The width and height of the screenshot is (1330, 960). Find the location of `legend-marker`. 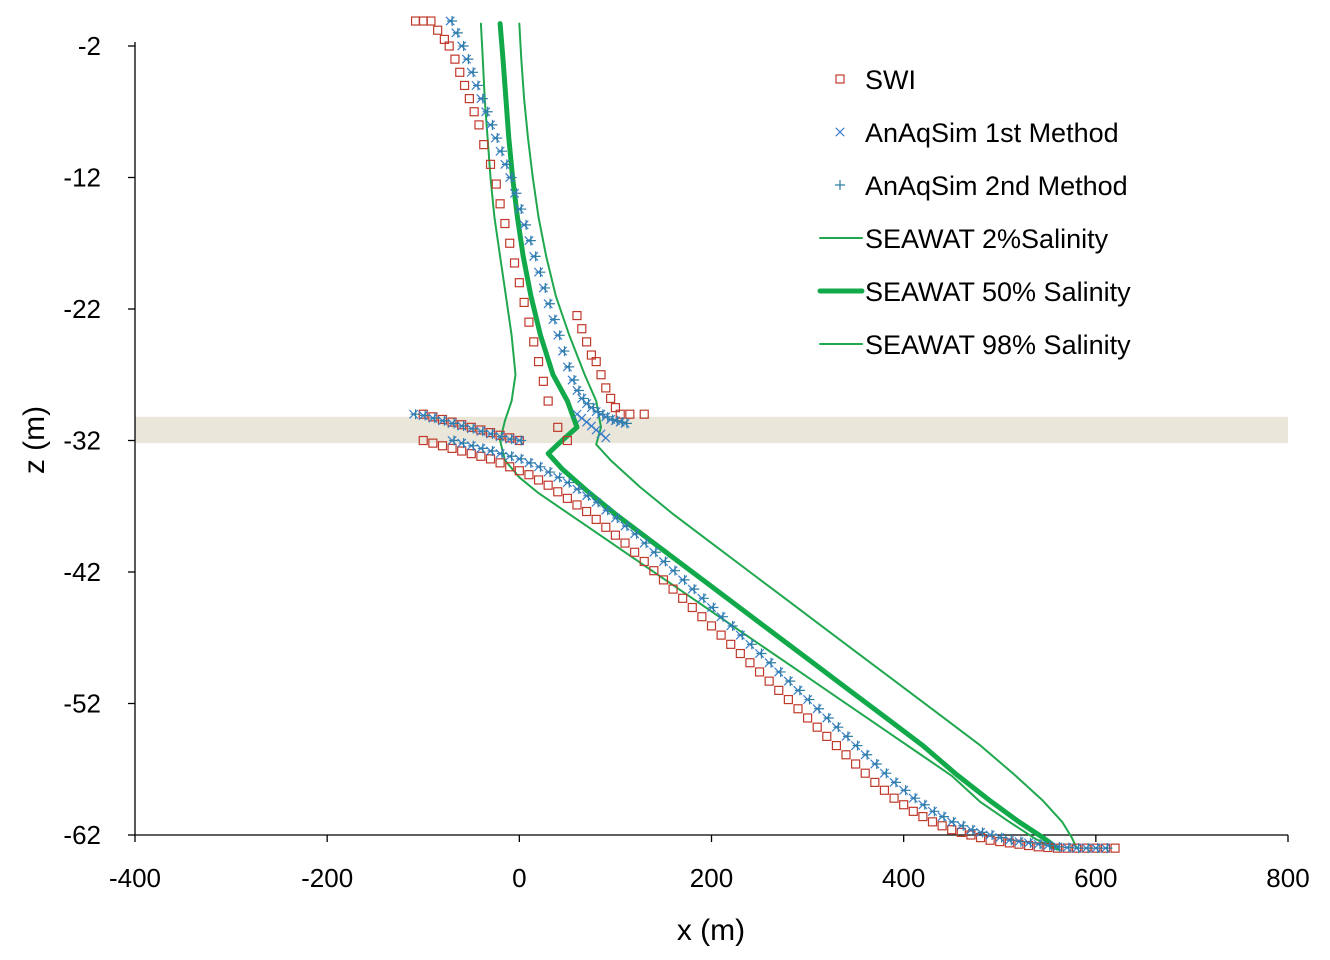

legend-marker is located at coordinates (840, 185).